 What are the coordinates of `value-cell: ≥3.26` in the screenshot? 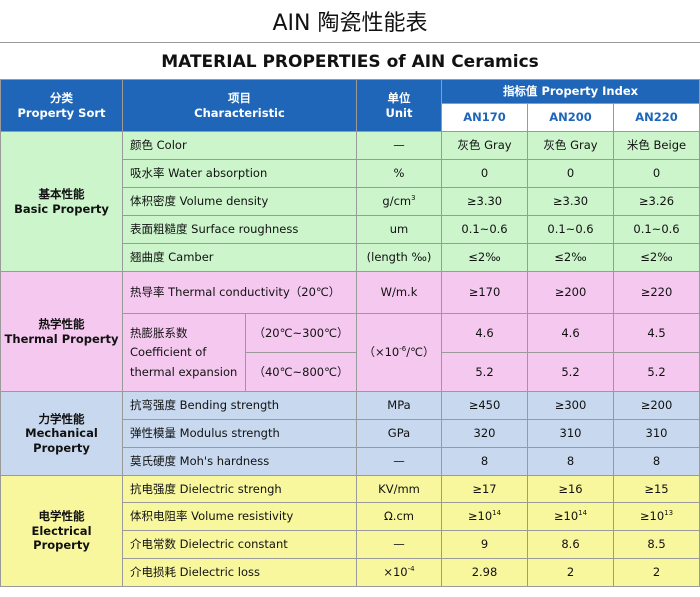 It's located at (656, 201).